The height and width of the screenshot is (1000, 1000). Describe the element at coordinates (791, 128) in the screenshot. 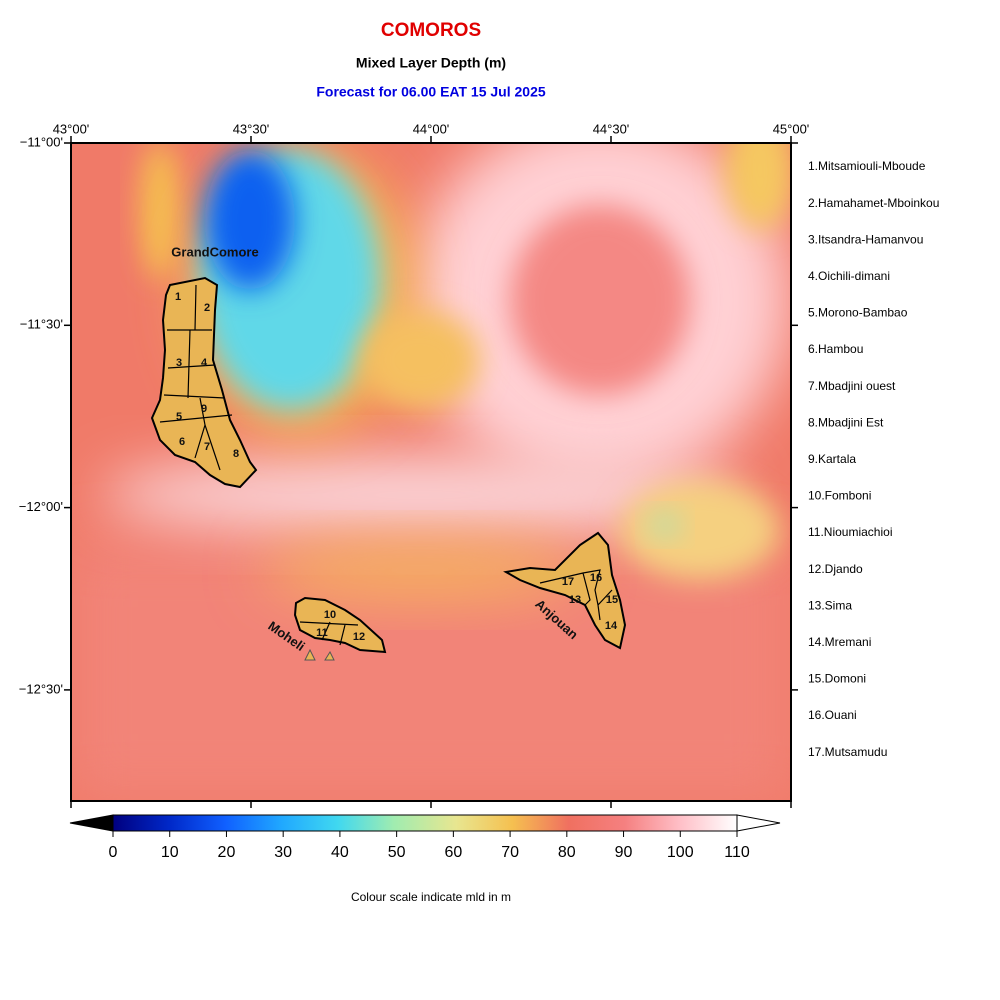

I see `lon-label: 45°00'` at that location.